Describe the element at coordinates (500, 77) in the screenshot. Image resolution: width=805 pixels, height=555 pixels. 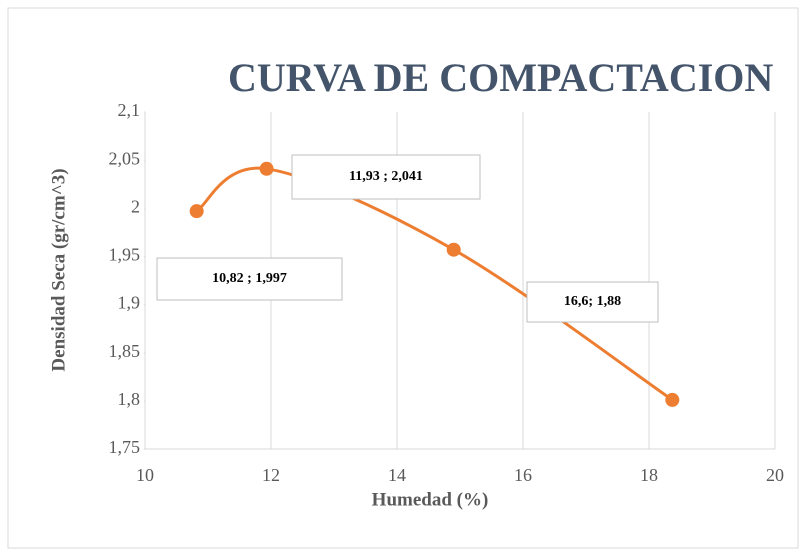
I see `chart-title: CURVA DE COMPACTACION` at that location.